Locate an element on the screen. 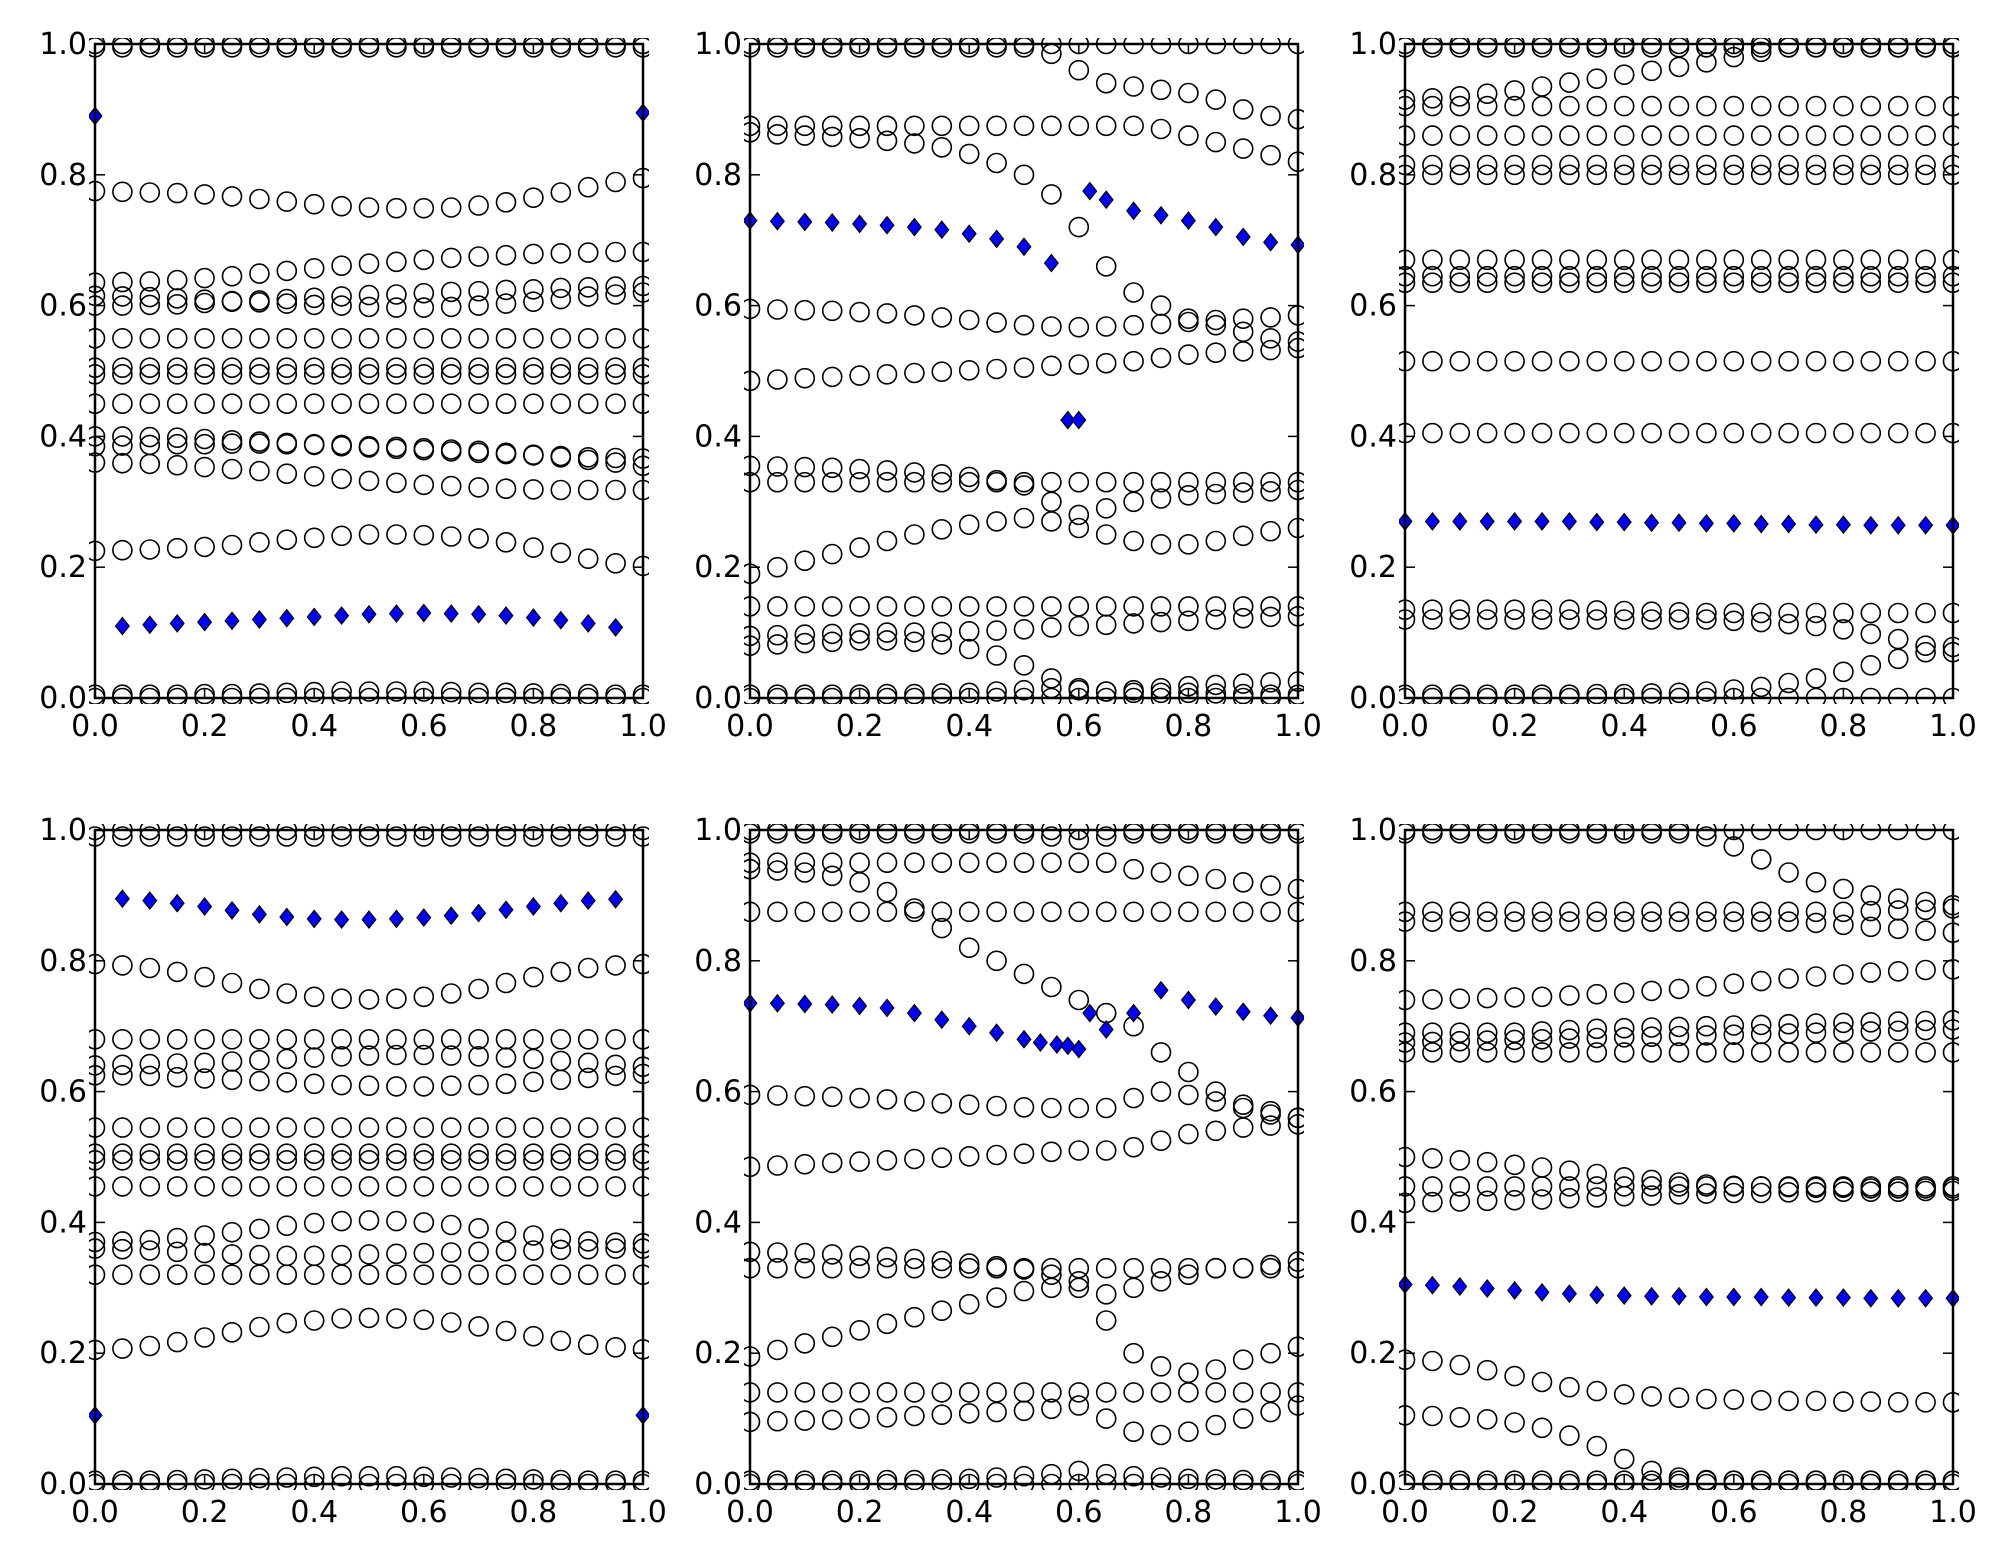 The image size is (2004, 1565). y-tick-label: 1.0 is located at coordinates (718, 44).